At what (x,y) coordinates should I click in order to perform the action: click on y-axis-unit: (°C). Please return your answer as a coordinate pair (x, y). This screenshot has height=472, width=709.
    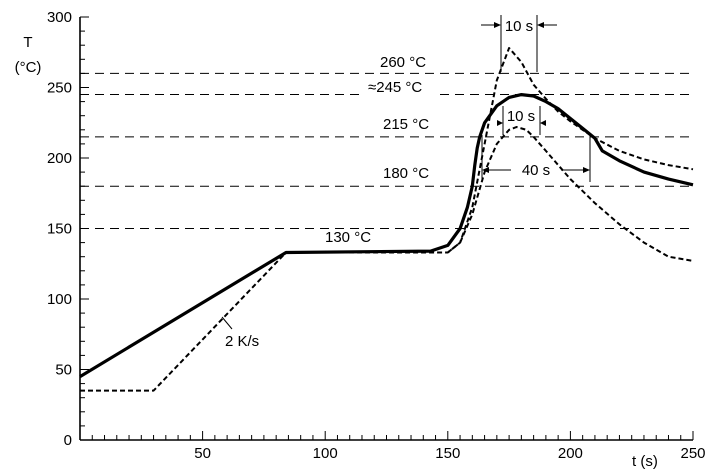
    Looking at the image, I should click on (28, 67).